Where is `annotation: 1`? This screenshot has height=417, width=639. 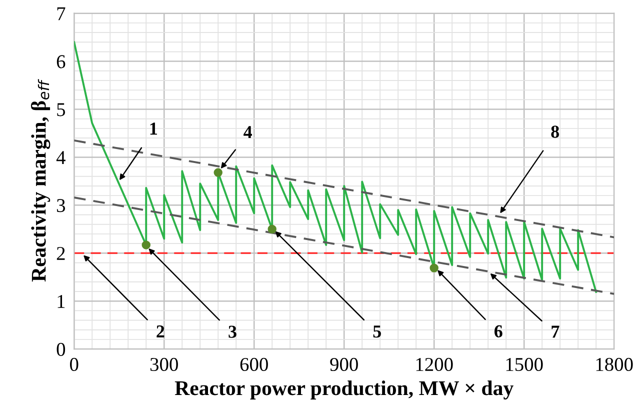
annotation: 1 is located at coordinates (153, 128).